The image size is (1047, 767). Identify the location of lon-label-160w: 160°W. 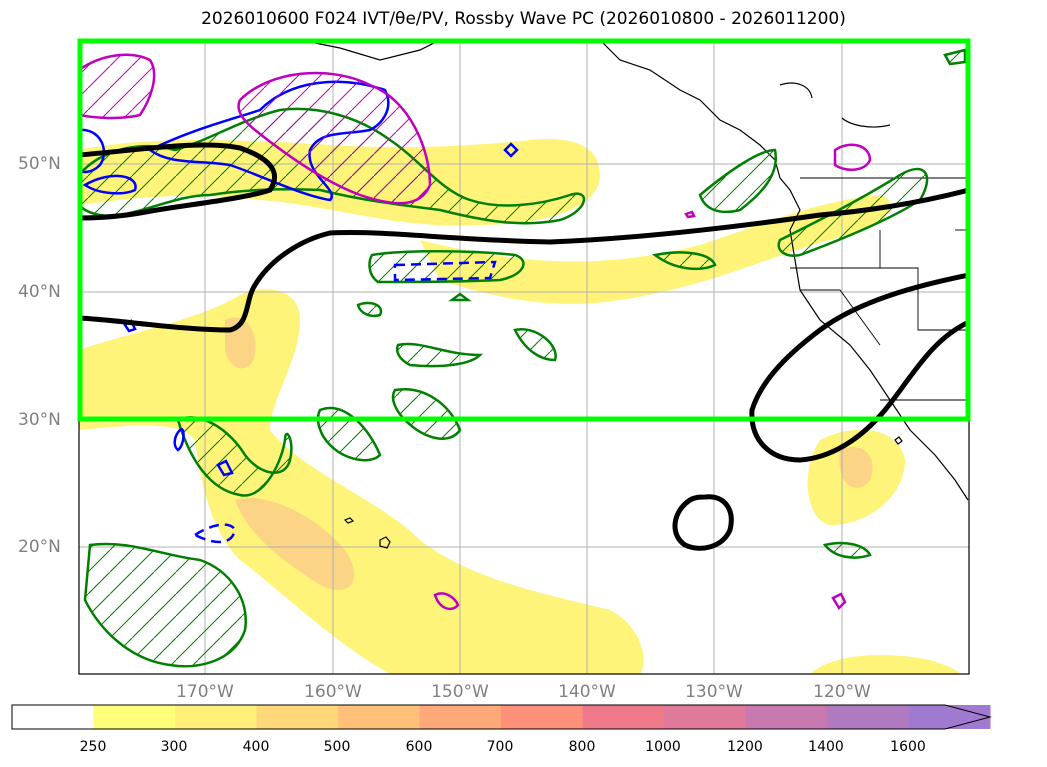
(333, 692).